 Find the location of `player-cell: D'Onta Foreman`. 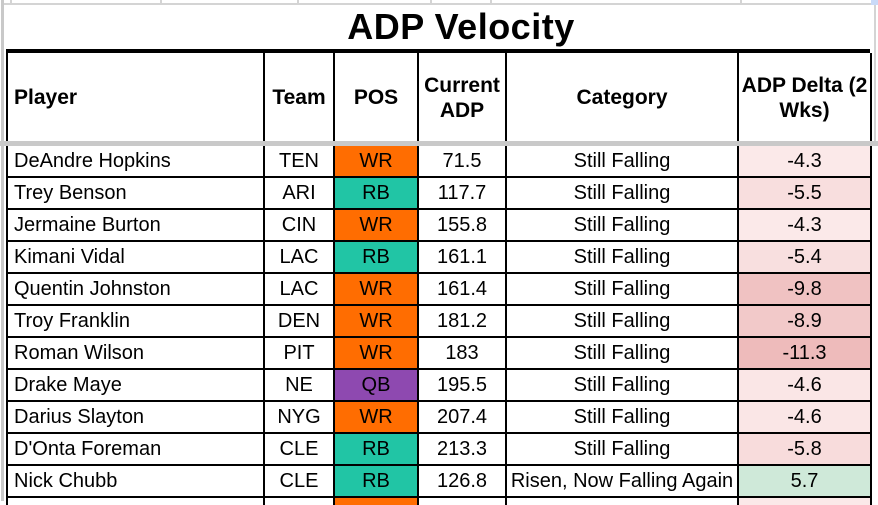

player-cell: D'Onta Foreman is located at coordinates (135, 449).